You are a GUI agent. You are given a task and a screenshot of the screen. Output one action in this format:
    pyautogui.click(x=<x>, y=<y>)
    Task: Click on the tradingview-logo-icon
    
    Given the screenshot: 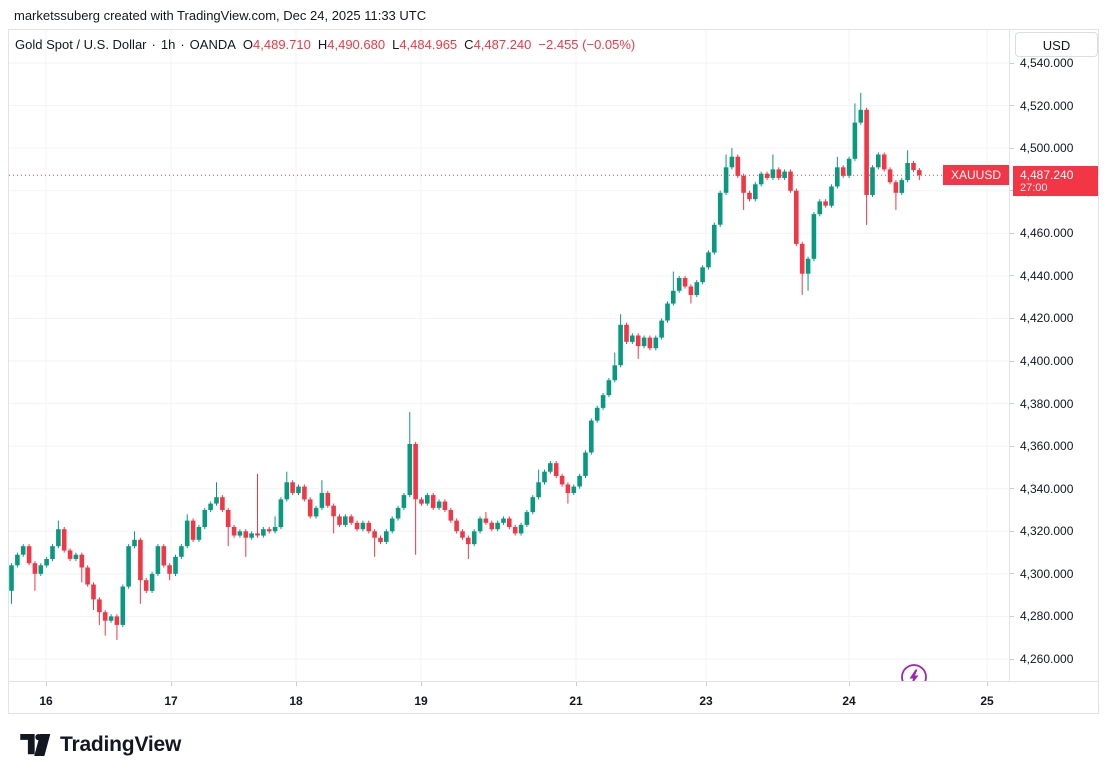 What is the action you would take?
    pyautogui.click(x=35, y=745)
    